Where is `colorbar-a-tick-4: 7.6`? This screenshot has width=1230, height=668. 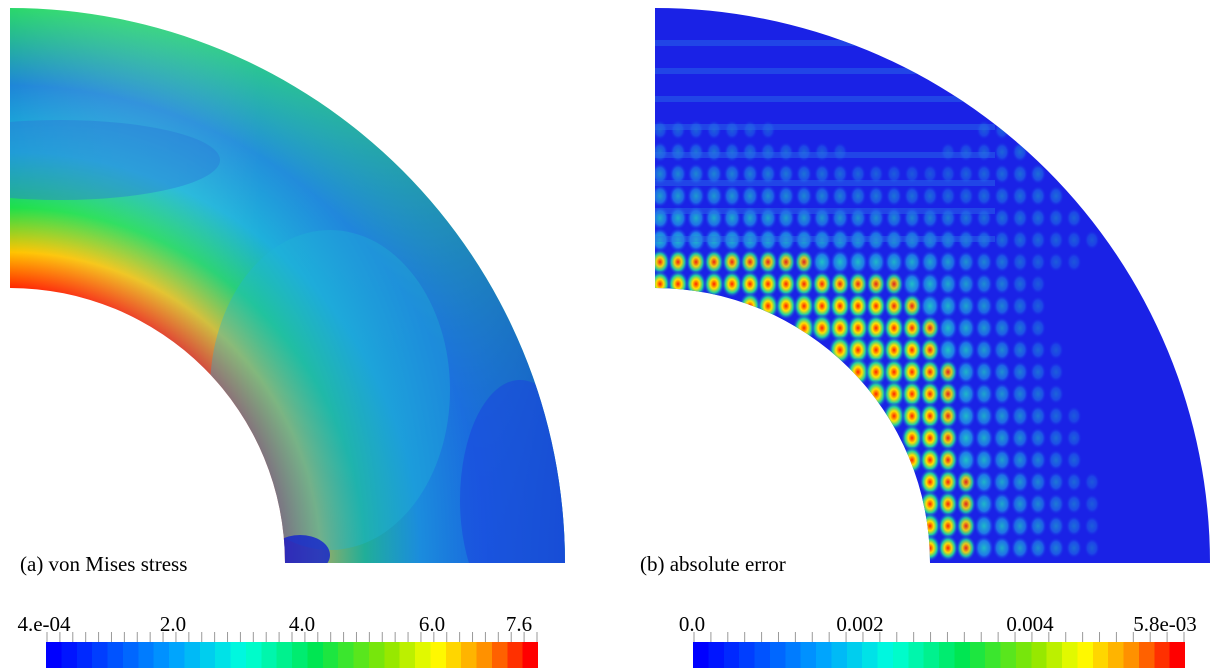 colorbar-a-tick-4: 7.6 is located at coordinates (519, 624).